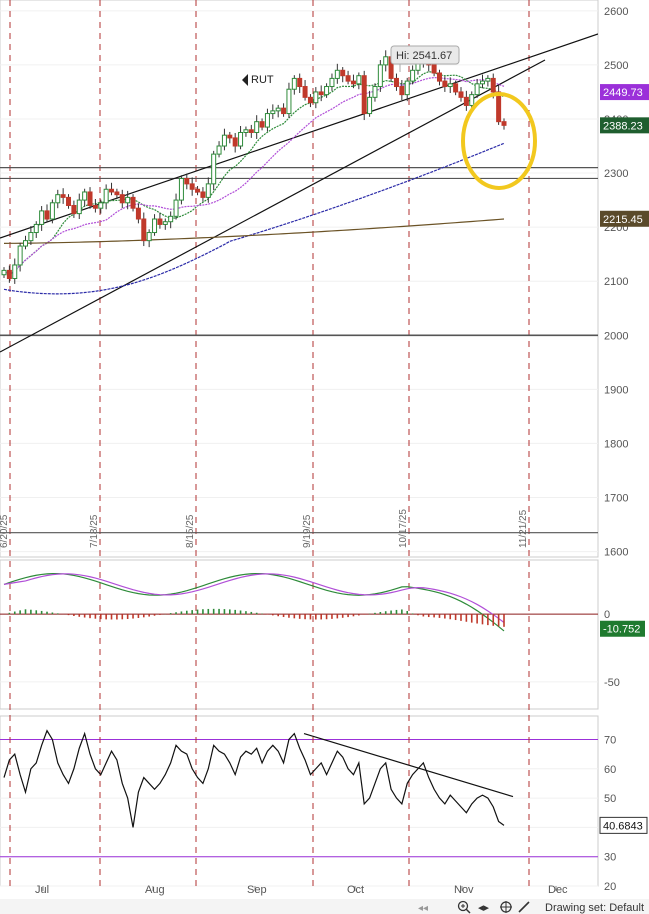 This screenshot has height=914, width=649. I want to click on bottom-toolbar: ◂◂ ◂▸ Drawing set: Default, so click(324, 906).